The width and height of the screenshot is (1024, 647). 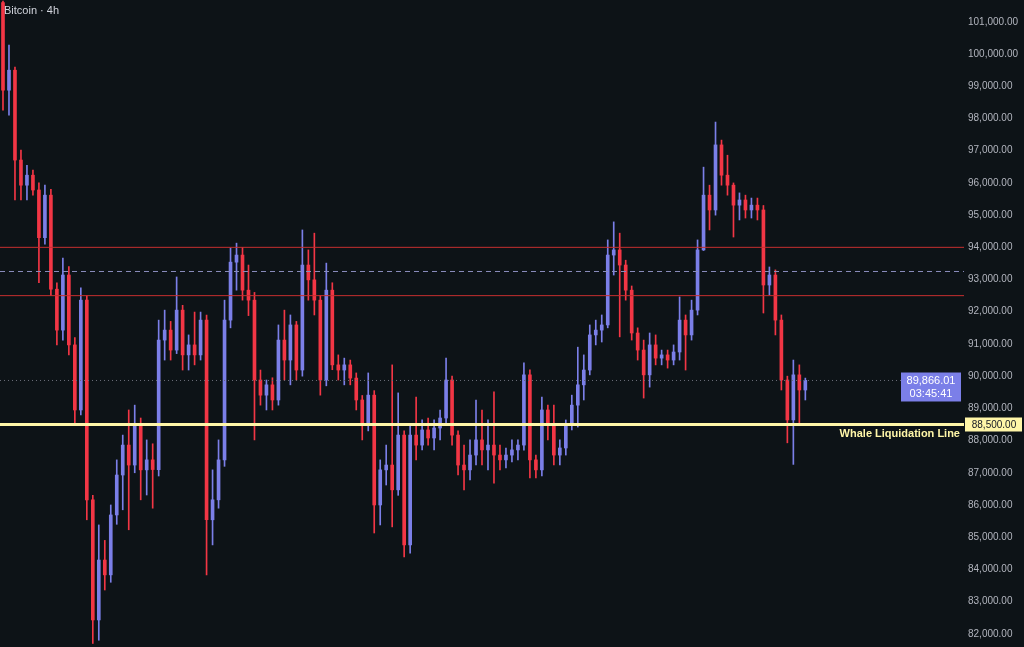 I want to click on y-tick-label: 91,000.00, so click(x=990, y=343).